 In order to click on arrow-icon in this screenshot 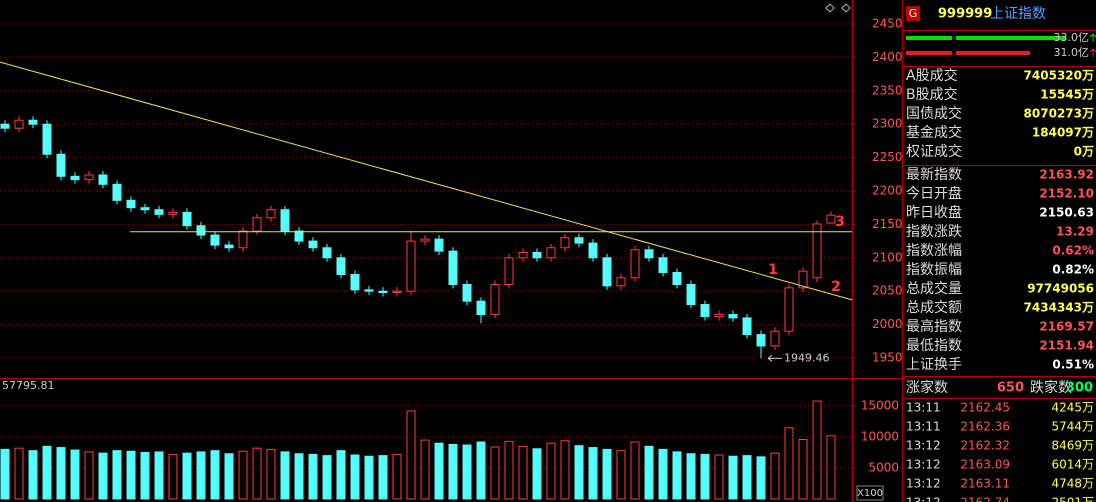, I will do `click(1092, 37)`.